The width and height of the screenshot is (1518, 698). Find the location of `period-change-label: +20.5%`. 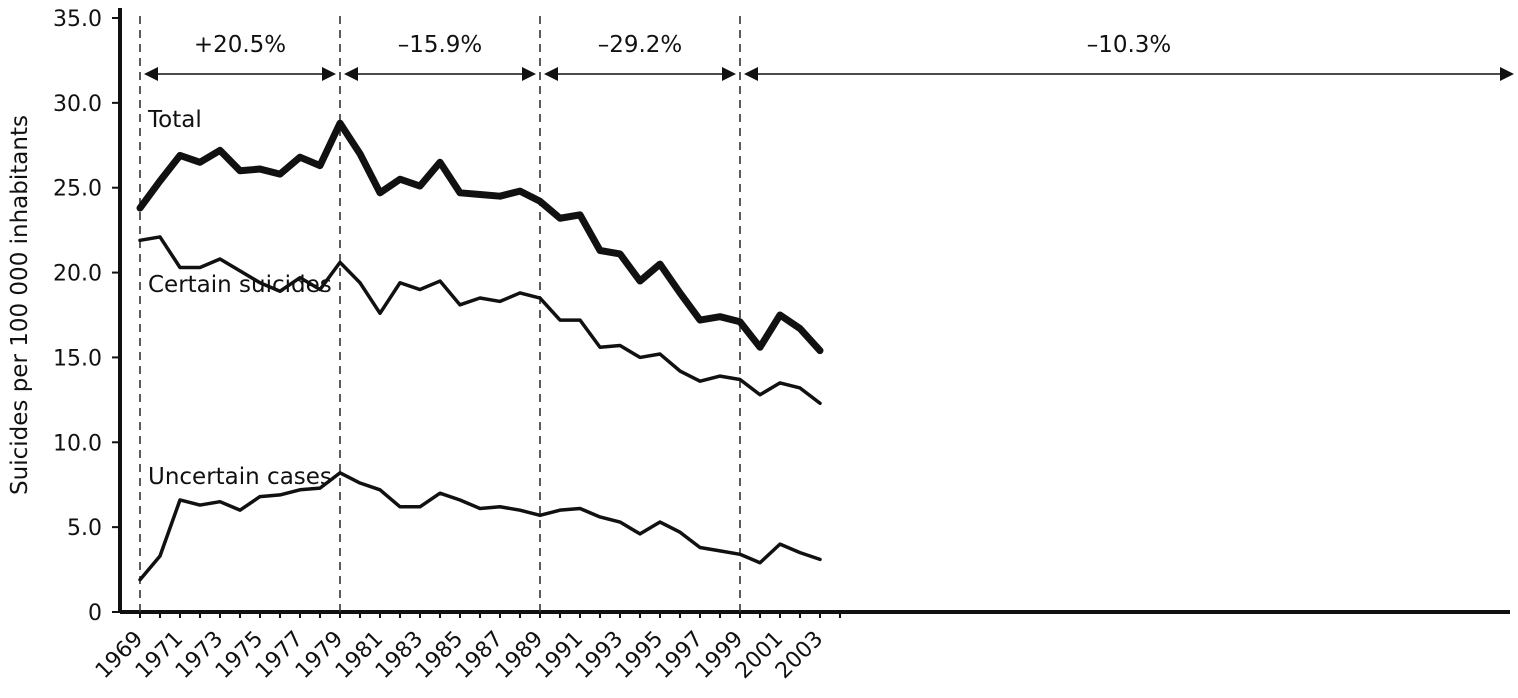

period-change-label: +20.5% is located at coordinates (240, 45).